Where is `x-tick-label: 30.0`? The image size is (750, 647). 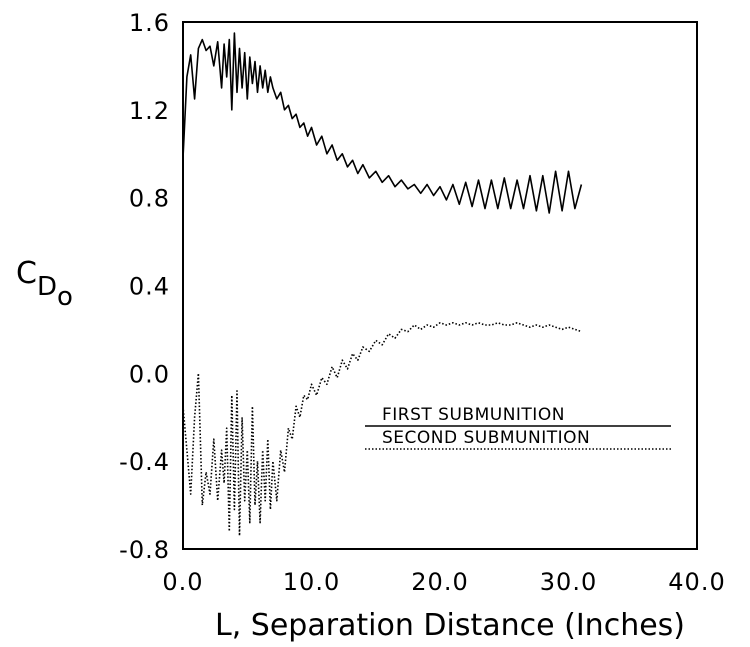
x-tick-label: 30.0 is located at coordinates (568, 582).